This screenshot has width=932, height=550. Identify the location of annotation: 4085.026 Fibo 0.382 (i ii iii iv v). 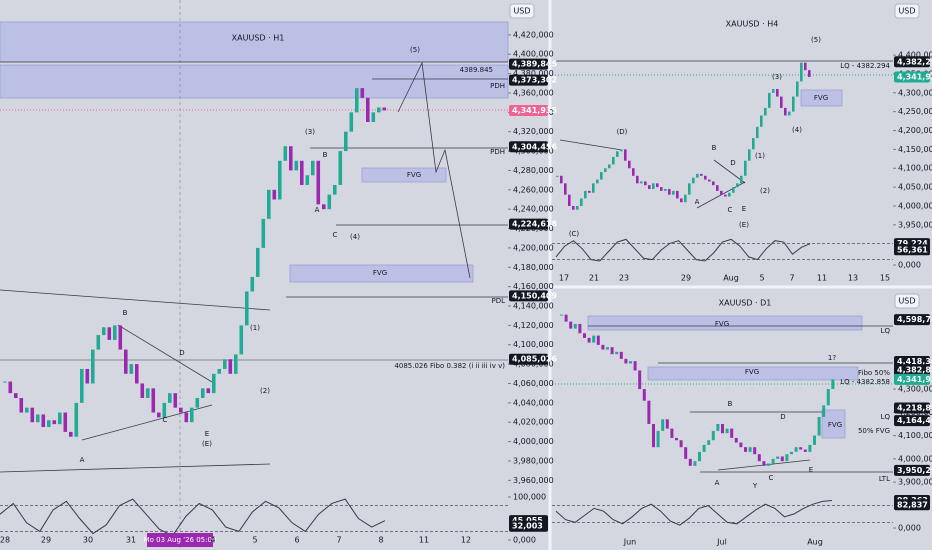
(449, 366).